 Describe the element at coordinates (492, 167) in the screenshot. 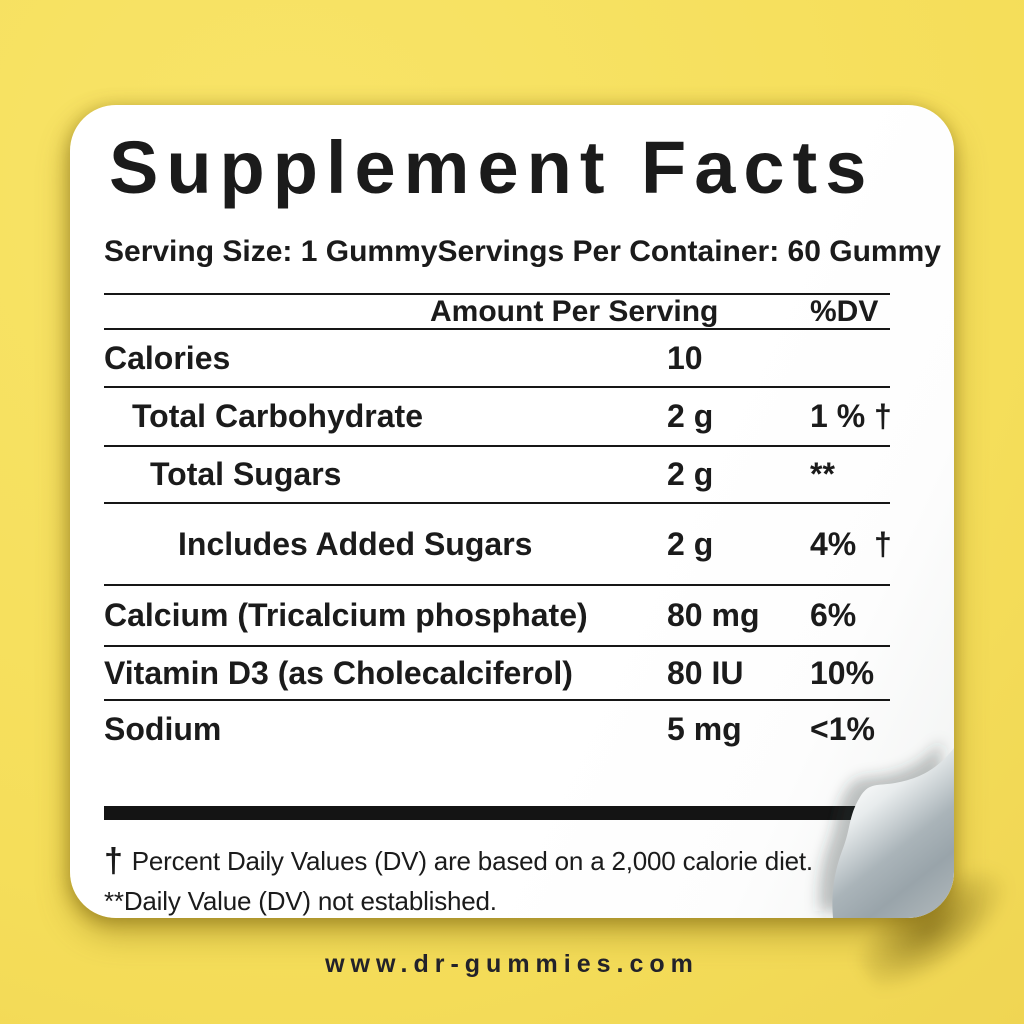

I see `supplement-facts-title: Supplement Facts` at that location.